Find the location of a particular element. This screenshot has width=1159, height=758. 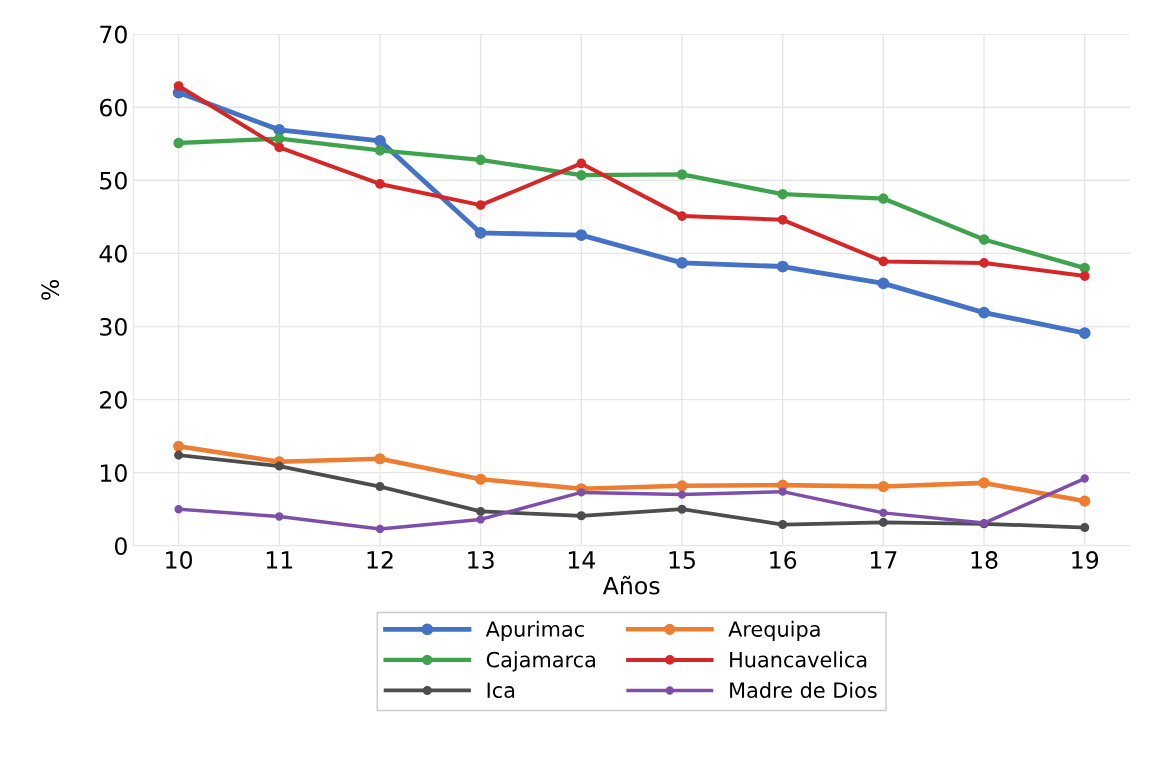

x-tick-label: 19 is located at coordinates (1085, 560).